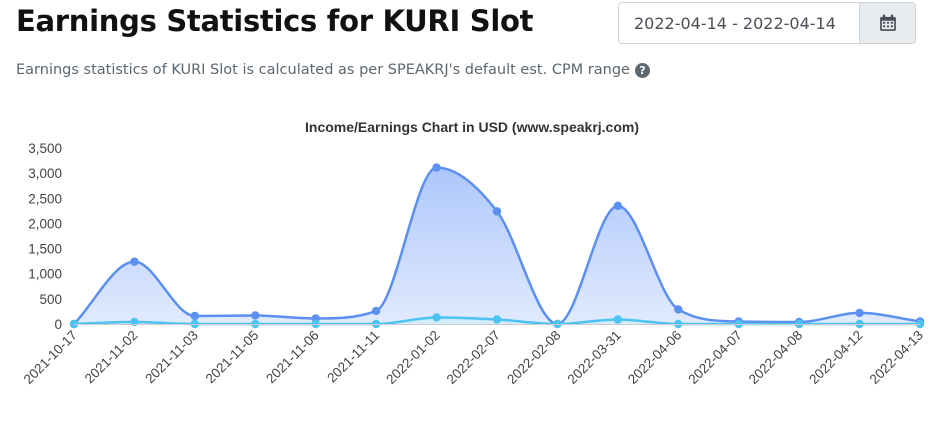 This screenshot has height=425, width=943. I want to click on question-circle-icon: ?, so click(642, 70).